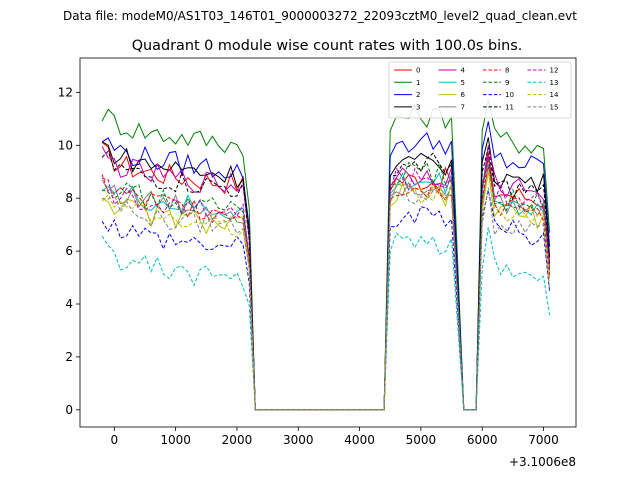 This screenshot has width=640, height=480. Describe the element at coordinates (509, 95) in the screenshot. I see `legend-label: 10` at that location.